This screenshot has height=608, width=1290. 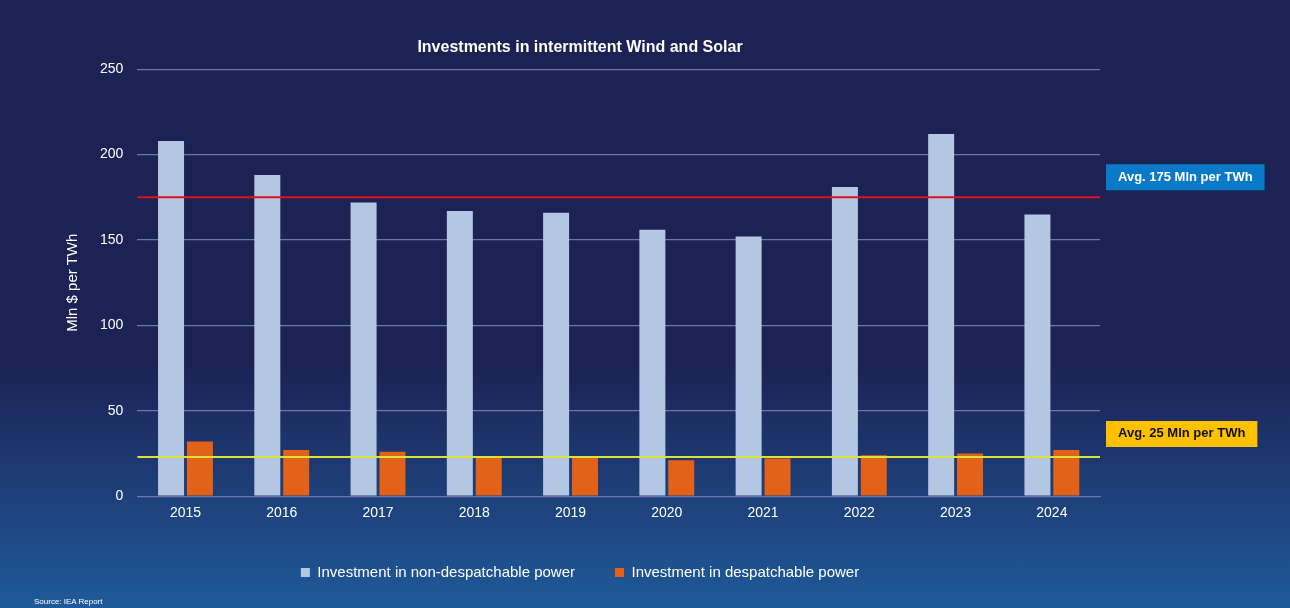 I want to click on legend-label: Investment in despatchable power, so click(x=745, y=571).